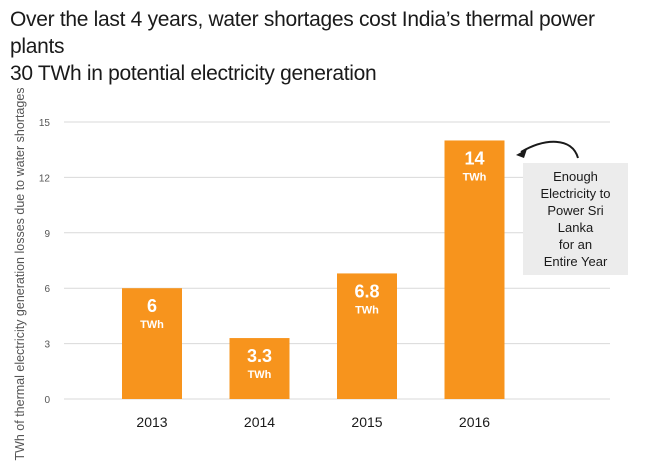 The width and height of the screenshot is (650, 466). I want to click on arrowhead-icon, so click(521, 153).